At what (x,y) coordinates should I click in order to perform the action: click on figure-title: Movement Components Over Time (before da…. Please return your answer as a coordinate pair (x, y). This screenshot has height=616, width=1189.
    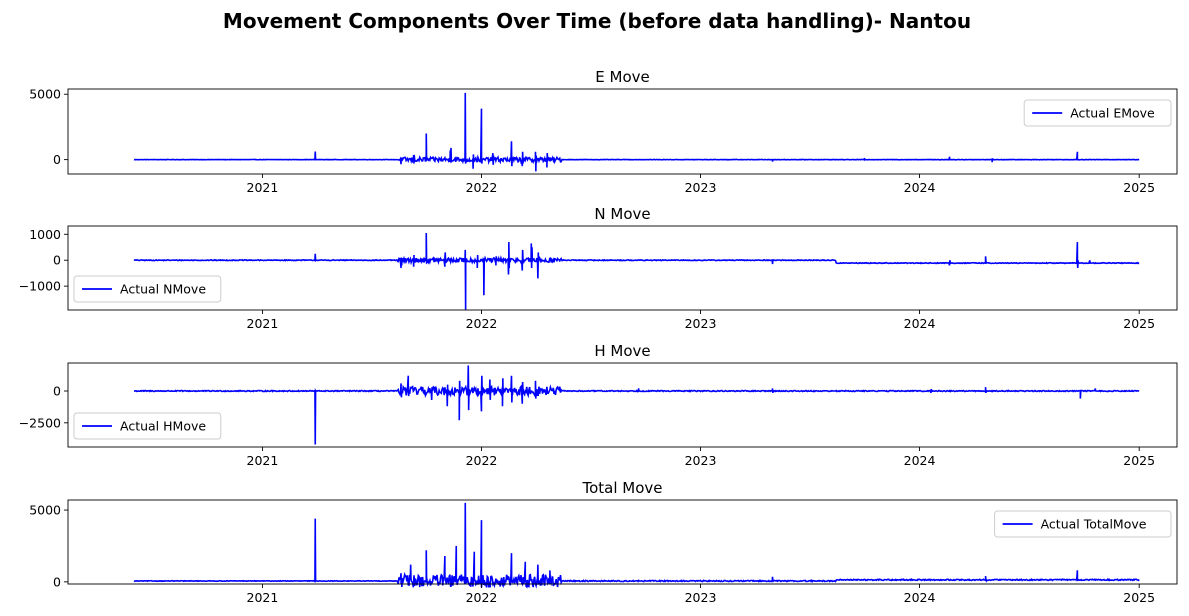
    Looking at the image, I should click on (597, 21).